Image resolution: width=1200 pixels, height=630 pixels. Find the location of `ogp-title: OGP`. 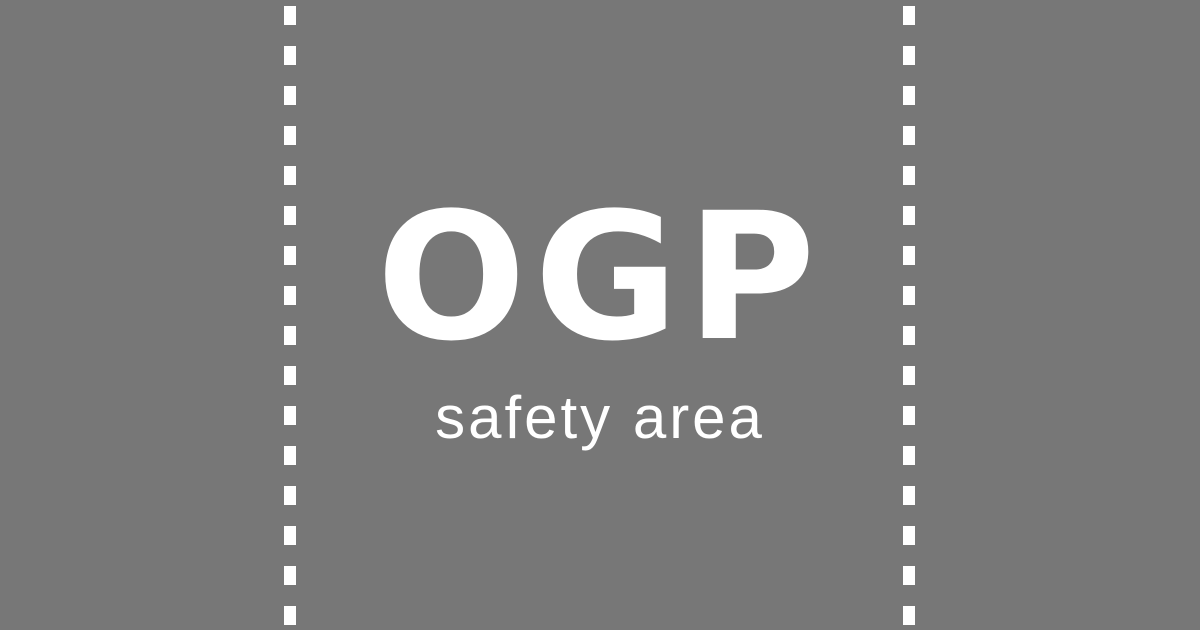

ogp-title: OGP is located at coordinates (600, 277).